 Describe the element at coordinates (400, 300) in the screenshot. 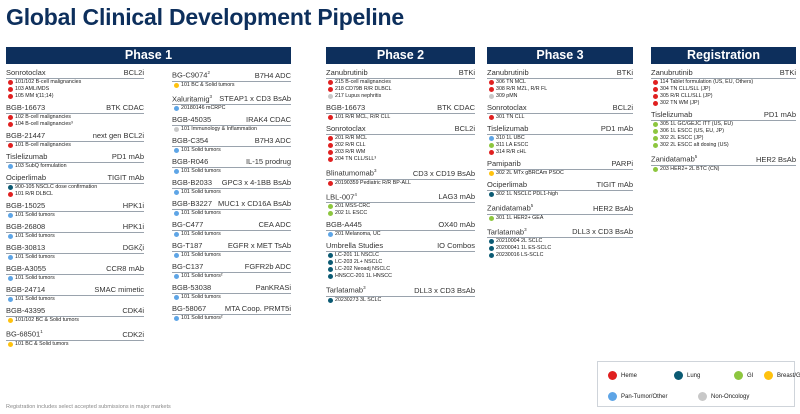

I see `indication-row: 20230273 3L SCLC` at that location.